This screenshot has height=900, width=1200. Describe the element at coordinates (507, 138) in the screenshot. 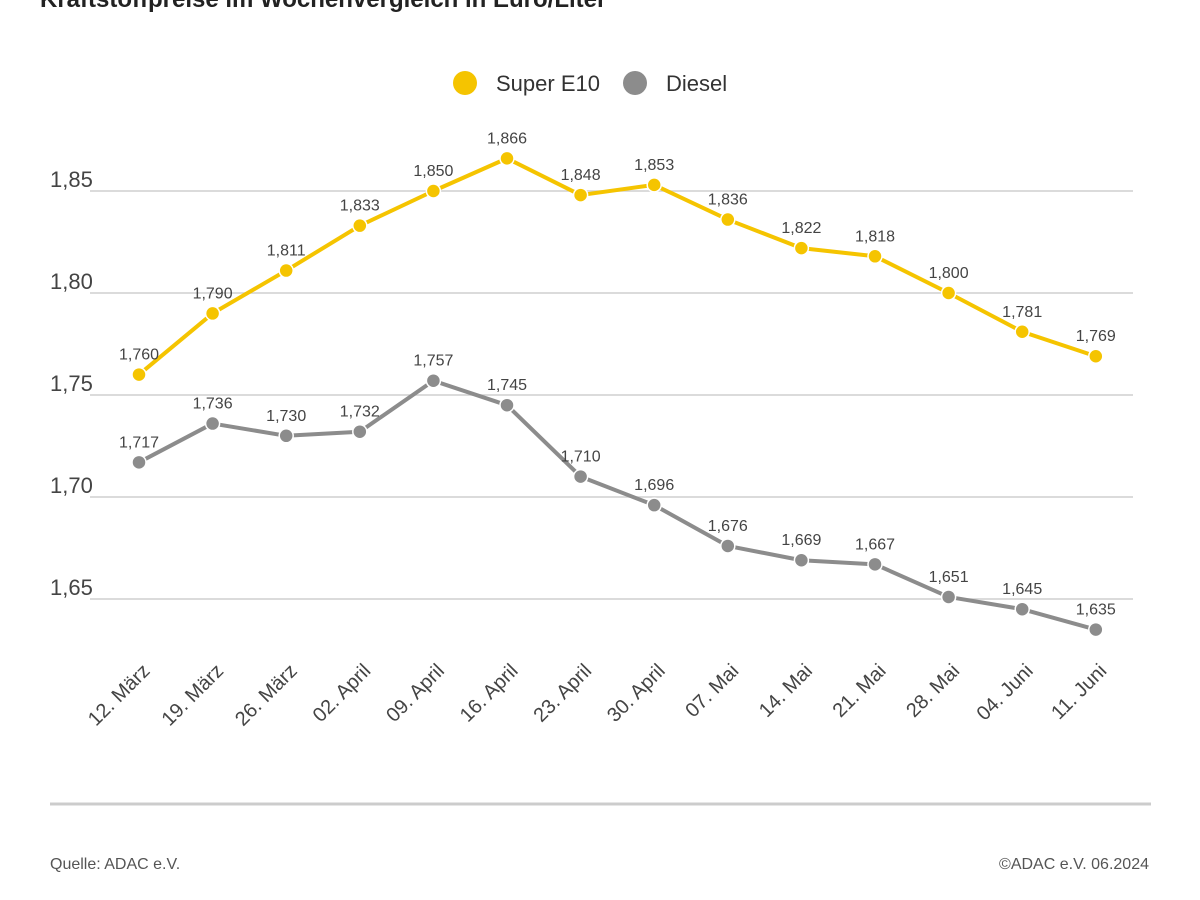

I see `data-label: 1,866` at that location.